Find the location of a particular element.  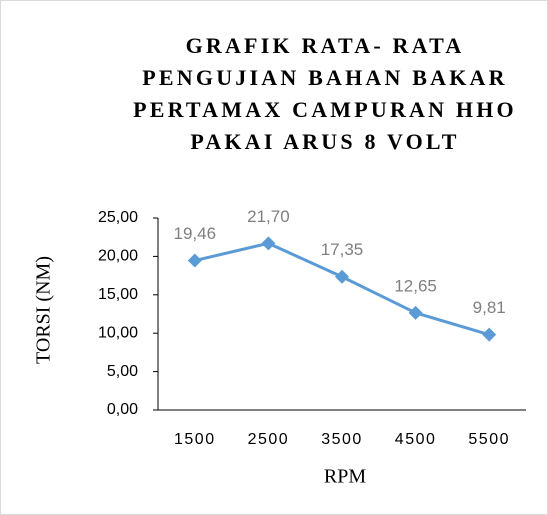

y-tick-label: 5,00 is located at coordinates (122, 371).